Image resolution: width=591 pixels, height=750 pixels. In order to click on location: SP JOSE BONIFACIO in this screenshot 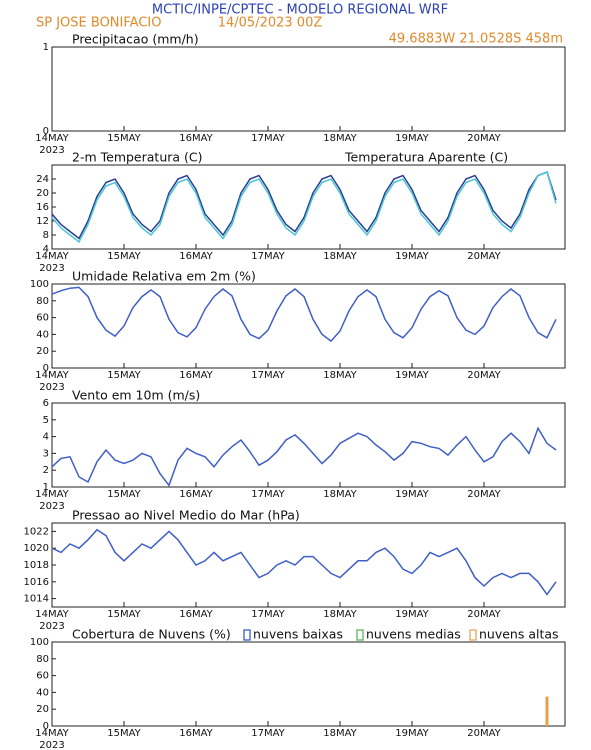, I will do `click(98, 23)`.